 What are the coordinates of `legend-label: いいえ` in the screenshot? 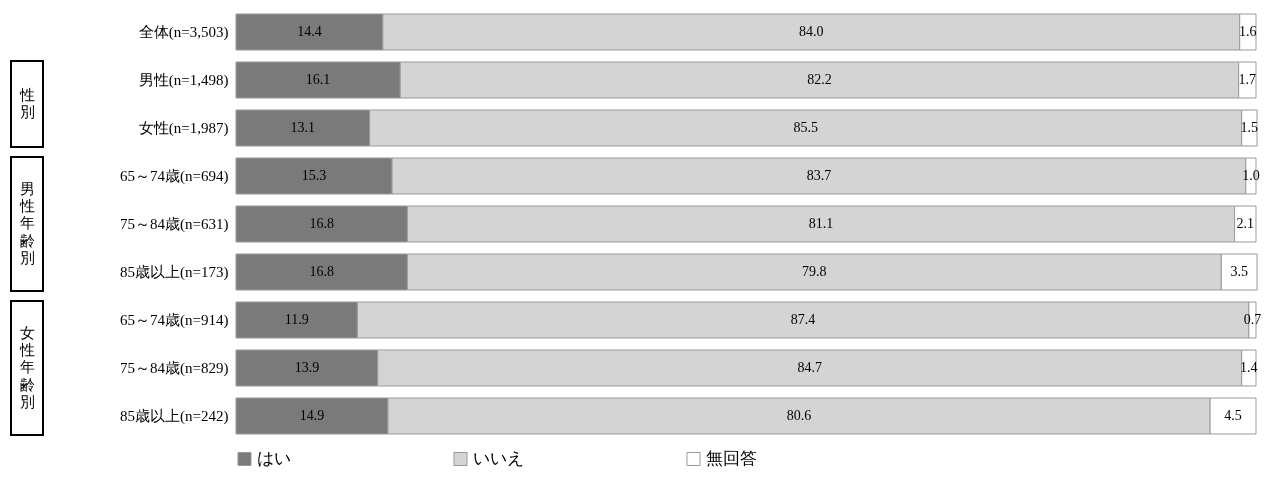 It's located at (498, 458).